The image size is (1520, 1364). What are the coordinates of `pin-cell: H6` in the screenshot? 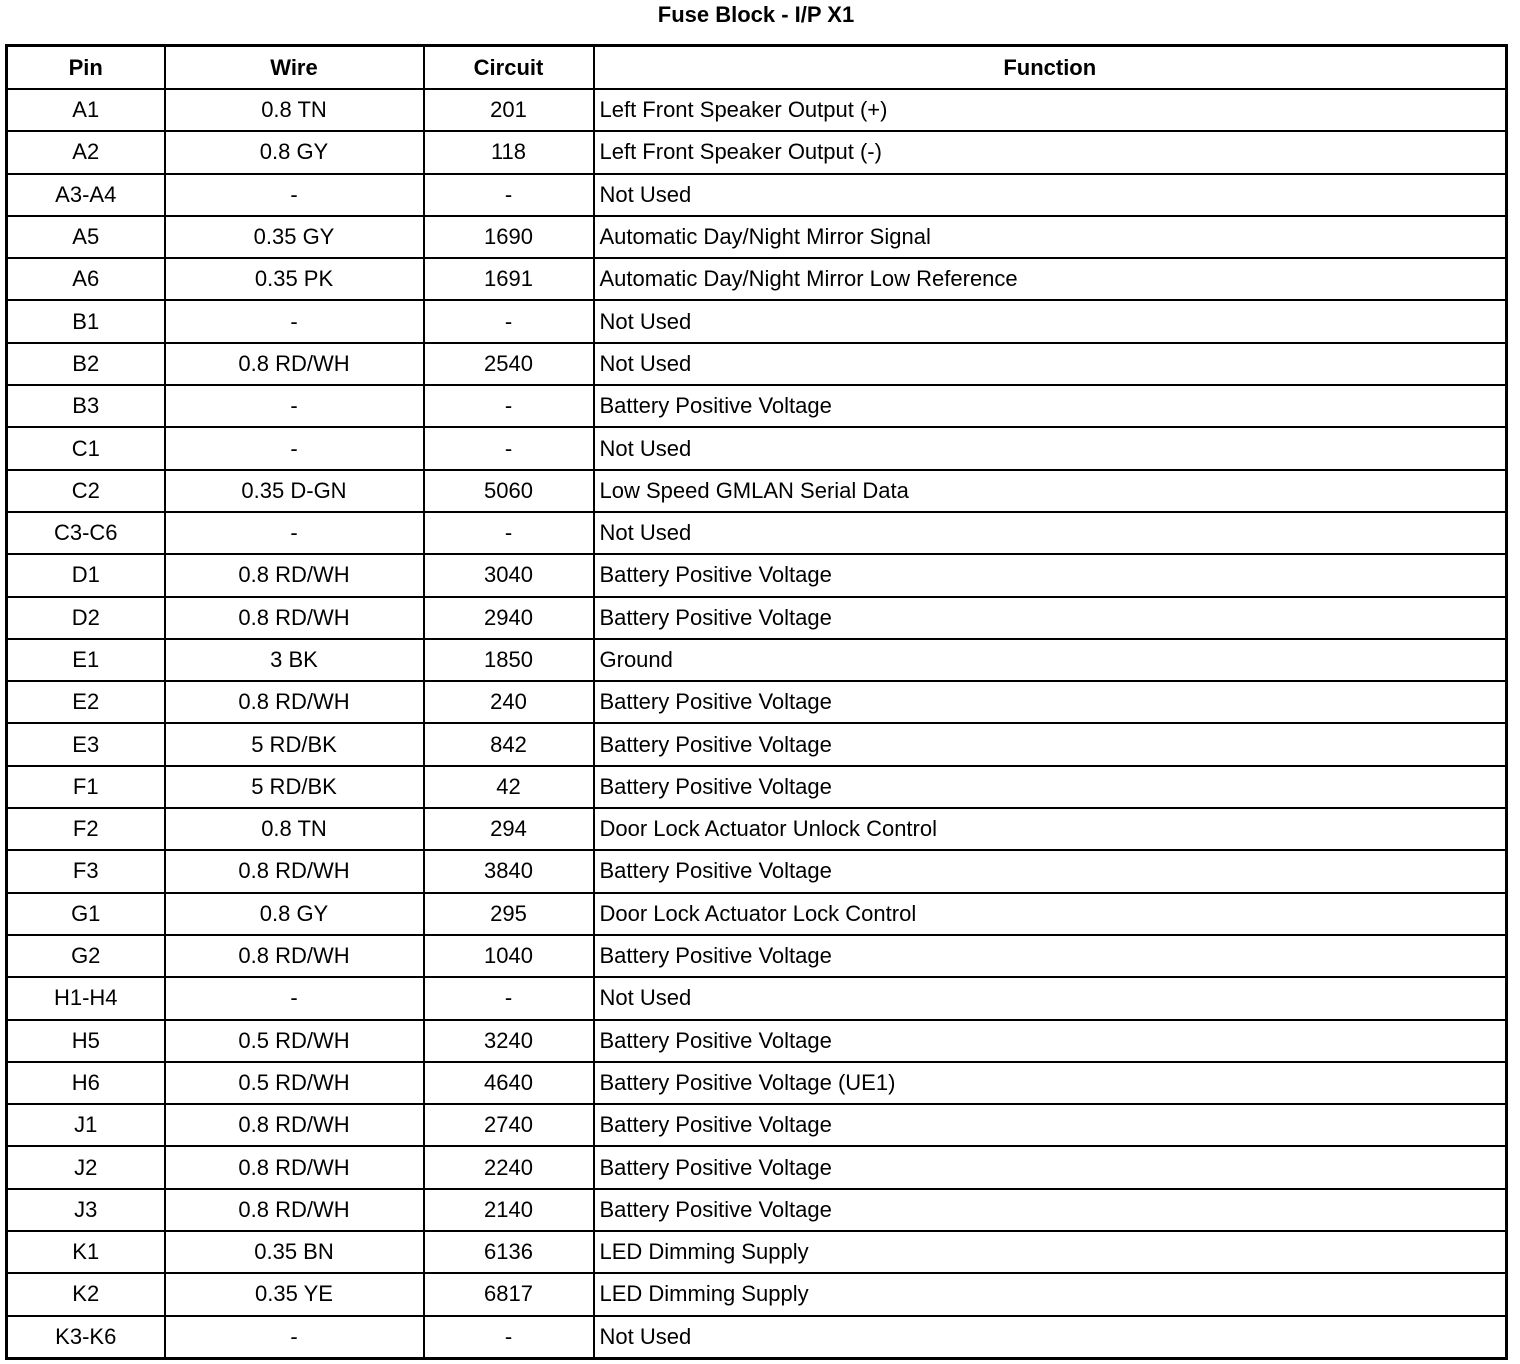 It's located at (85, 1083).